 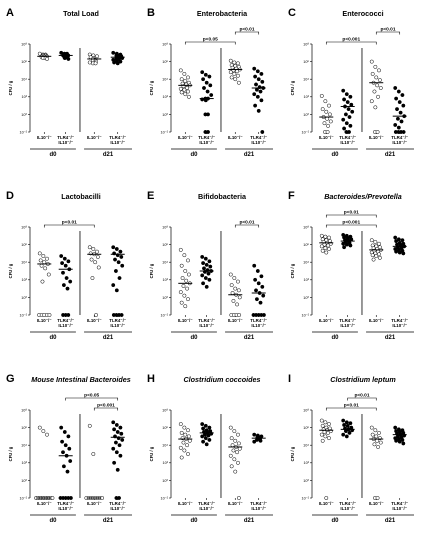 I want to click on y-tick-label: 10⁰, so click(x=165, y=298).